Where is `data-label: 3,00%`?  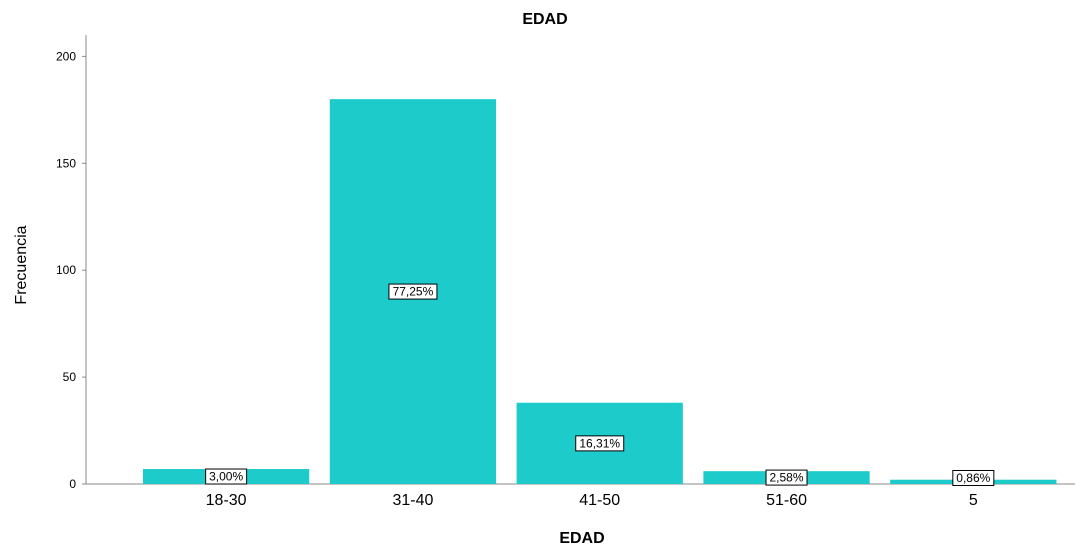 data-label: 3,00% is located at coordinates (226, 477).